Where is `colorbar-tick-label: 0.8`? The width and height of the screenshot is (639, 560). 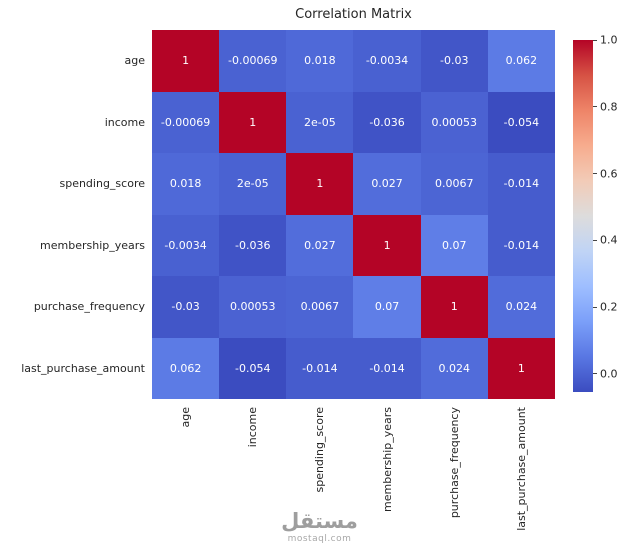 colorbar-tick-label: 0.8 is located at coordinates (609, 107).